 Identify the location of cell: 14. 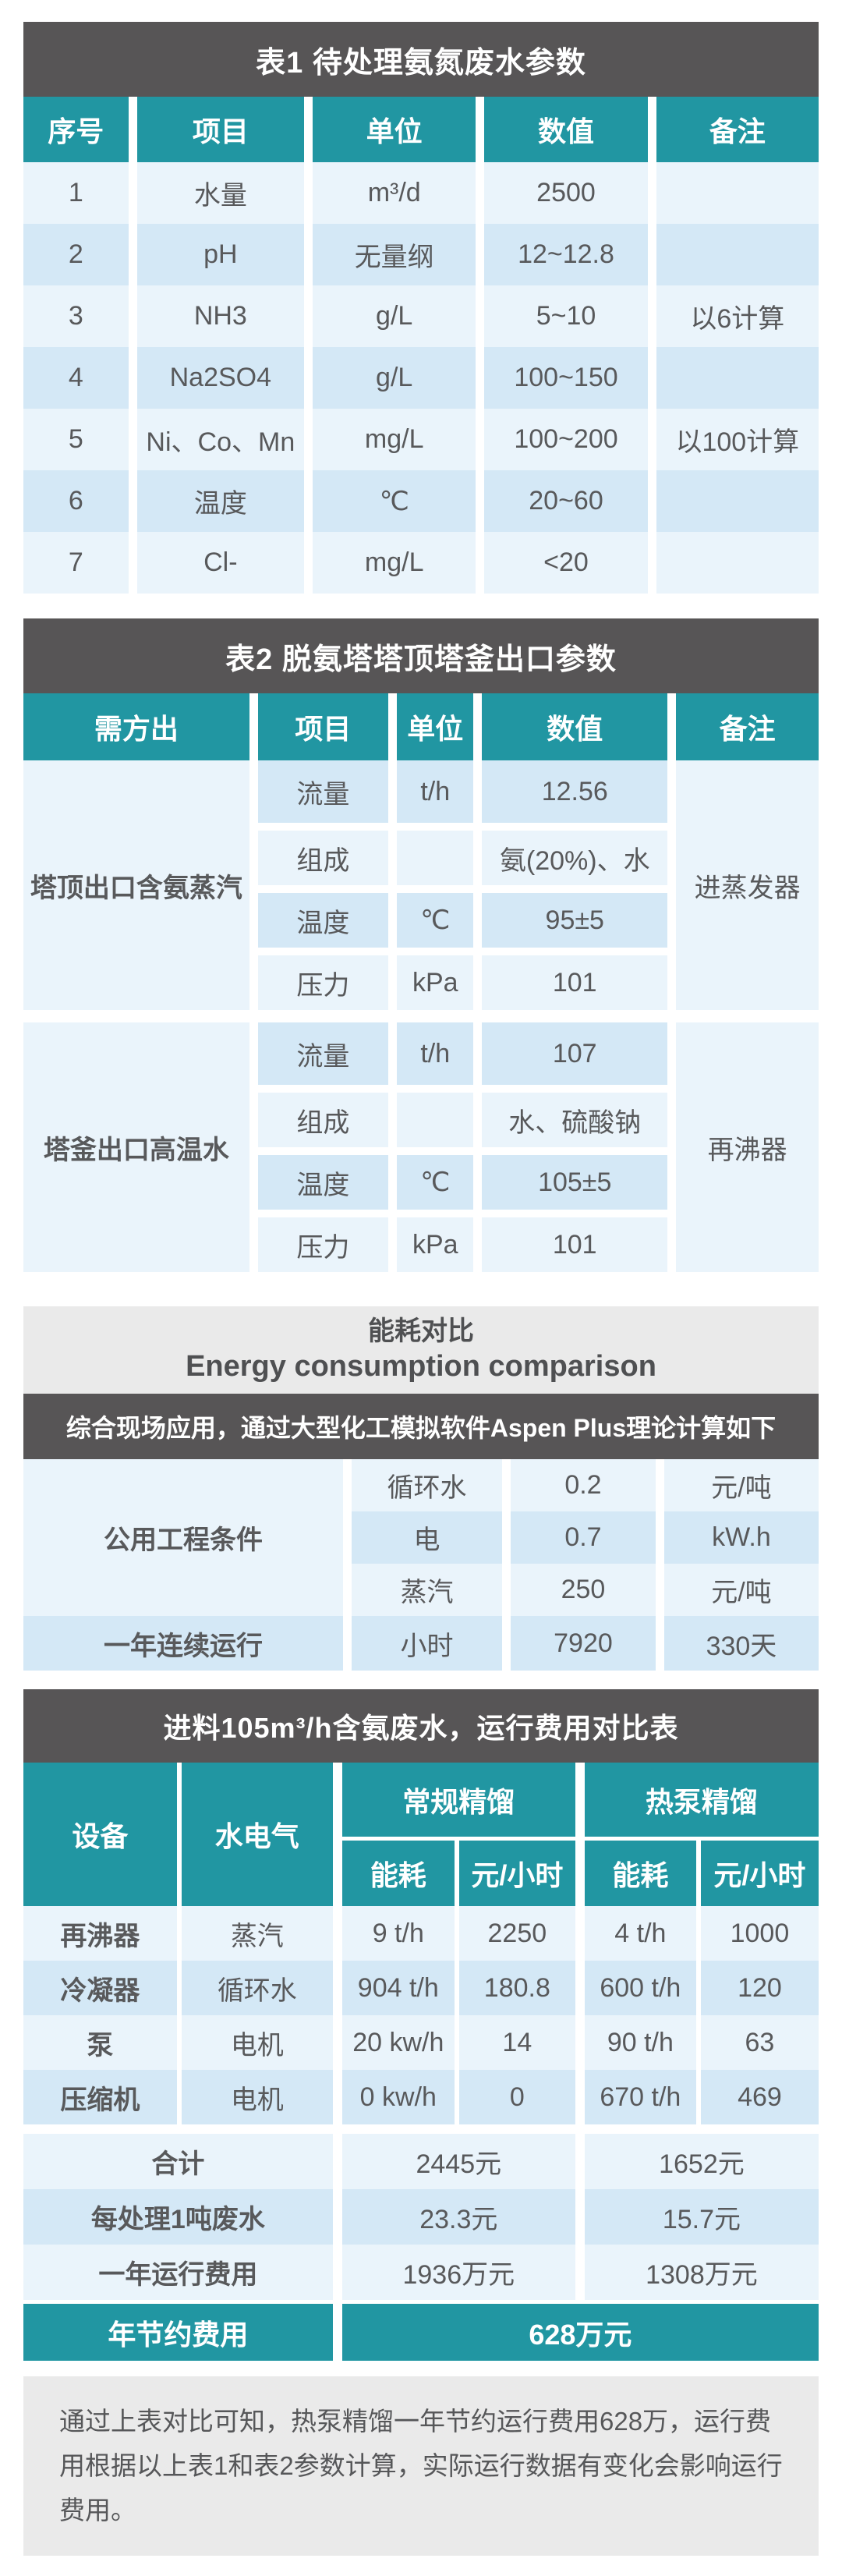
(515, 2043).